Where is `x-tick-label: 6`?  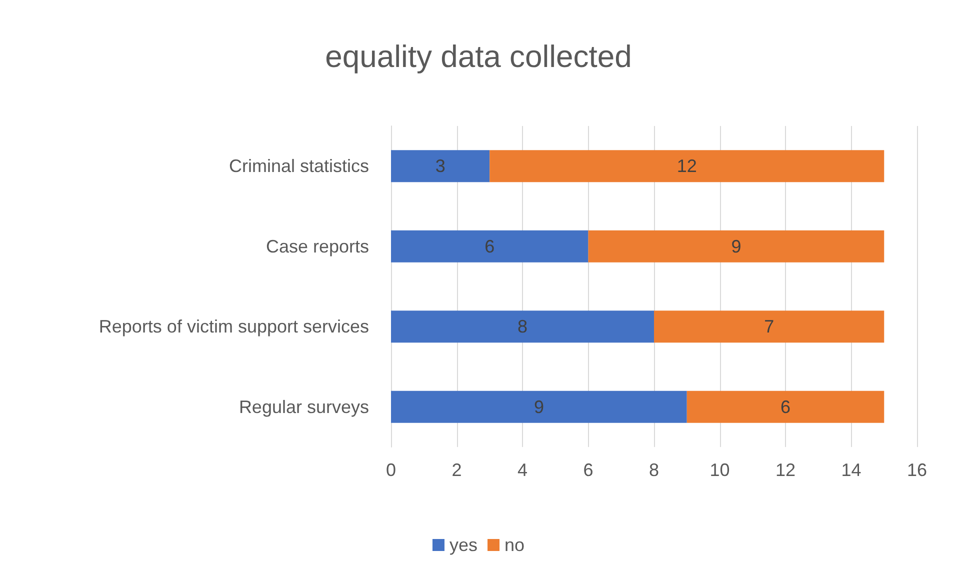 x-tick-label: 6 is located at coordinates (588, 470).